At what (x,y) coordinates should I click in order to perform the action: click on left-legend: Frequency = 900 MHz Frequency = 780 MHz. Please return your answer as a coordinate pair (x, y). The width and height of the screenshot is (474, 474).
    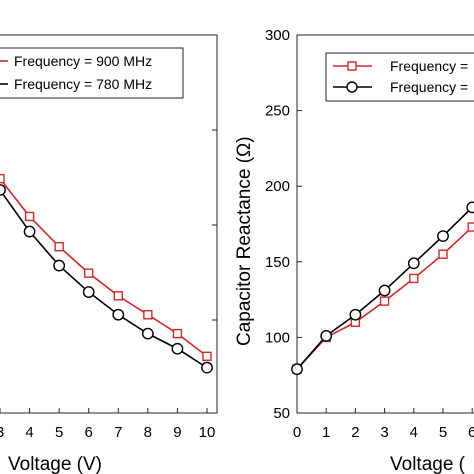
    Looking at the image, I should click on (92, 73).